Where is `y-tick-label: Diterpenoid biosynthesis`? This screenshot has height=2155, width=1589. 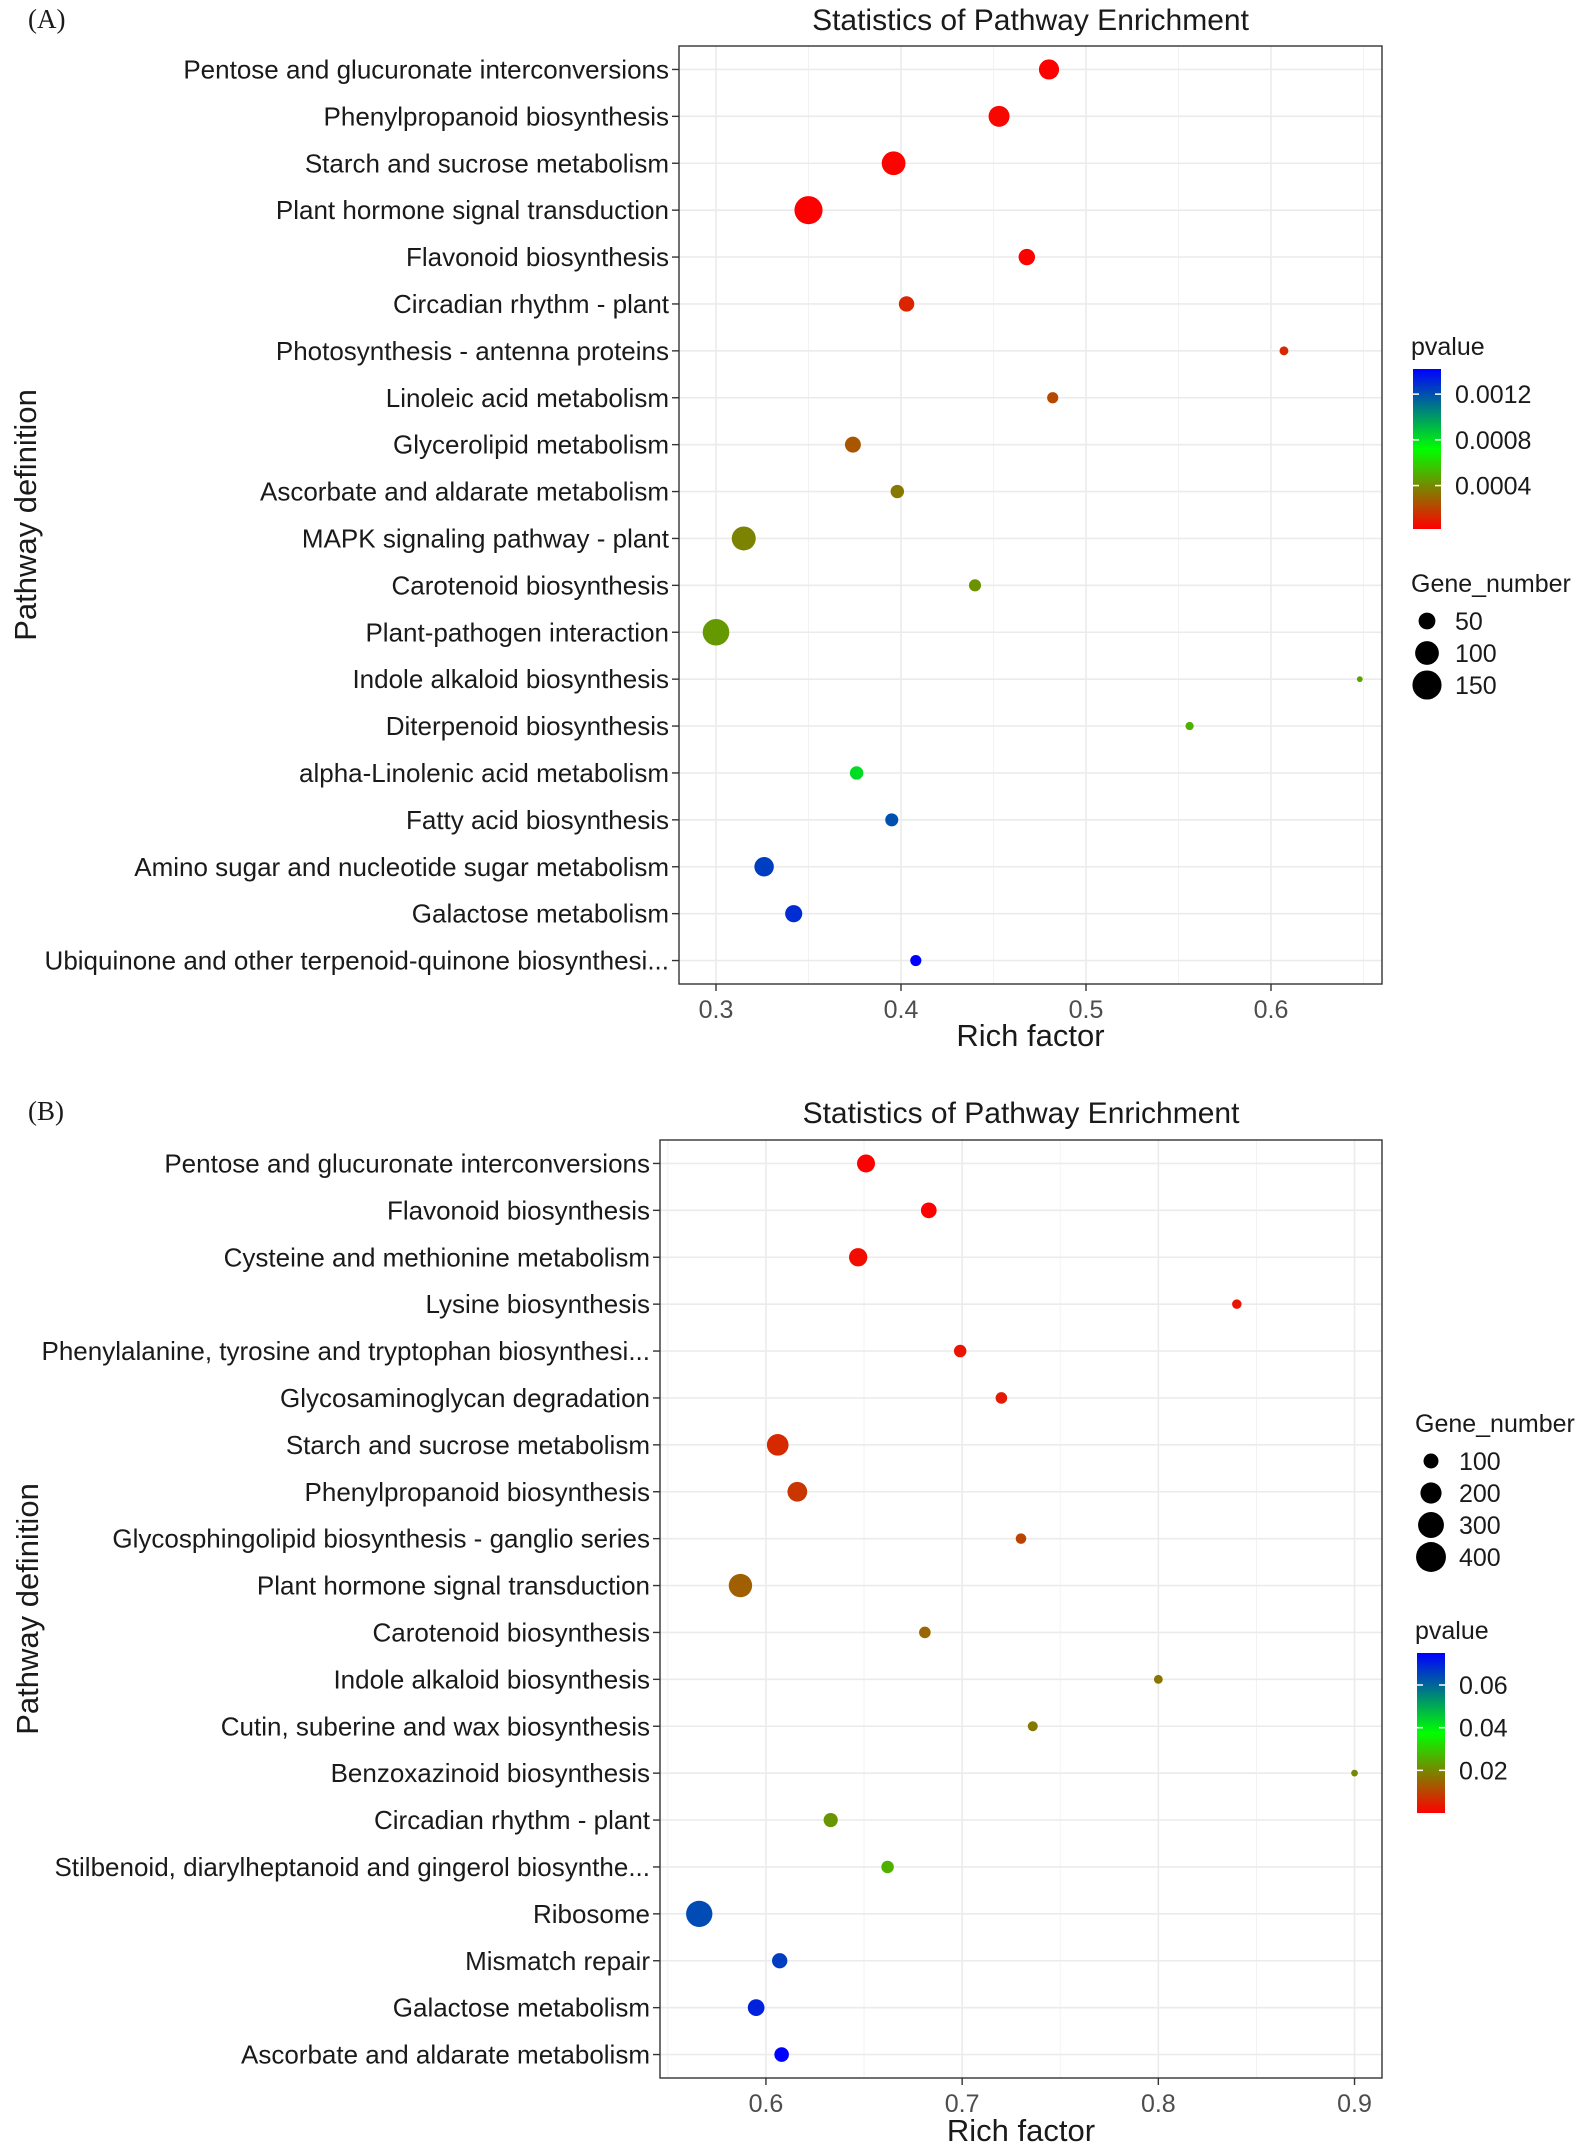 y-tick-label: Diterpenoid biosynthesis is located at coordinates (527, 726).